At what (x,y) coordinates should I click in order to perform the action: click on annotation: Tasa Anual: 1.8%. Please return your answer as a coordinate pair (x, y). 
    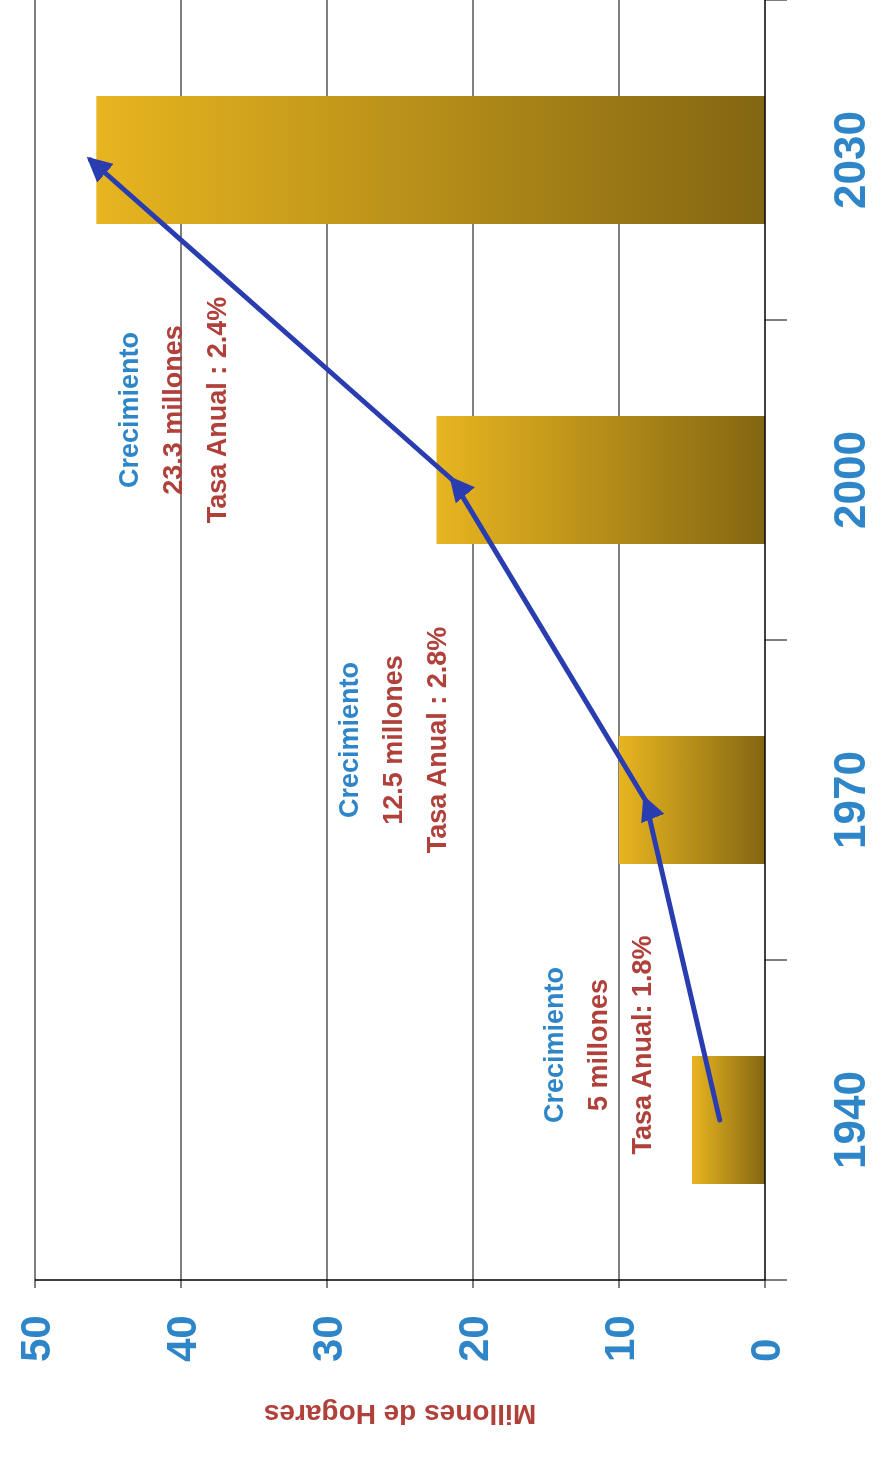
    Looking at the image, I should click on (642, 1045).